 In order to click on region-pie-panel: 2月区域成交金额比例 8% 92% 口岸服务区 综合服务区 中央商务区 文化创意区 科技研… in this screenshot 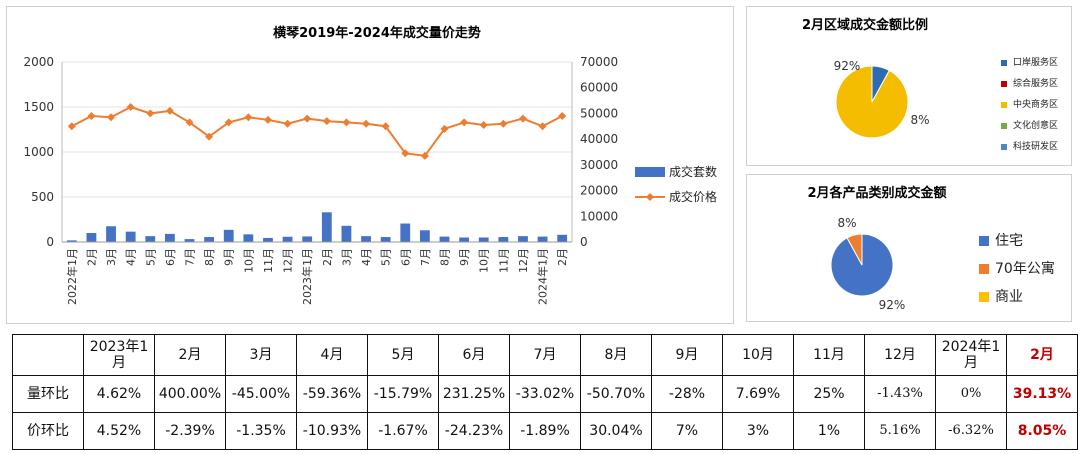, I will do `click(909, 86)`.